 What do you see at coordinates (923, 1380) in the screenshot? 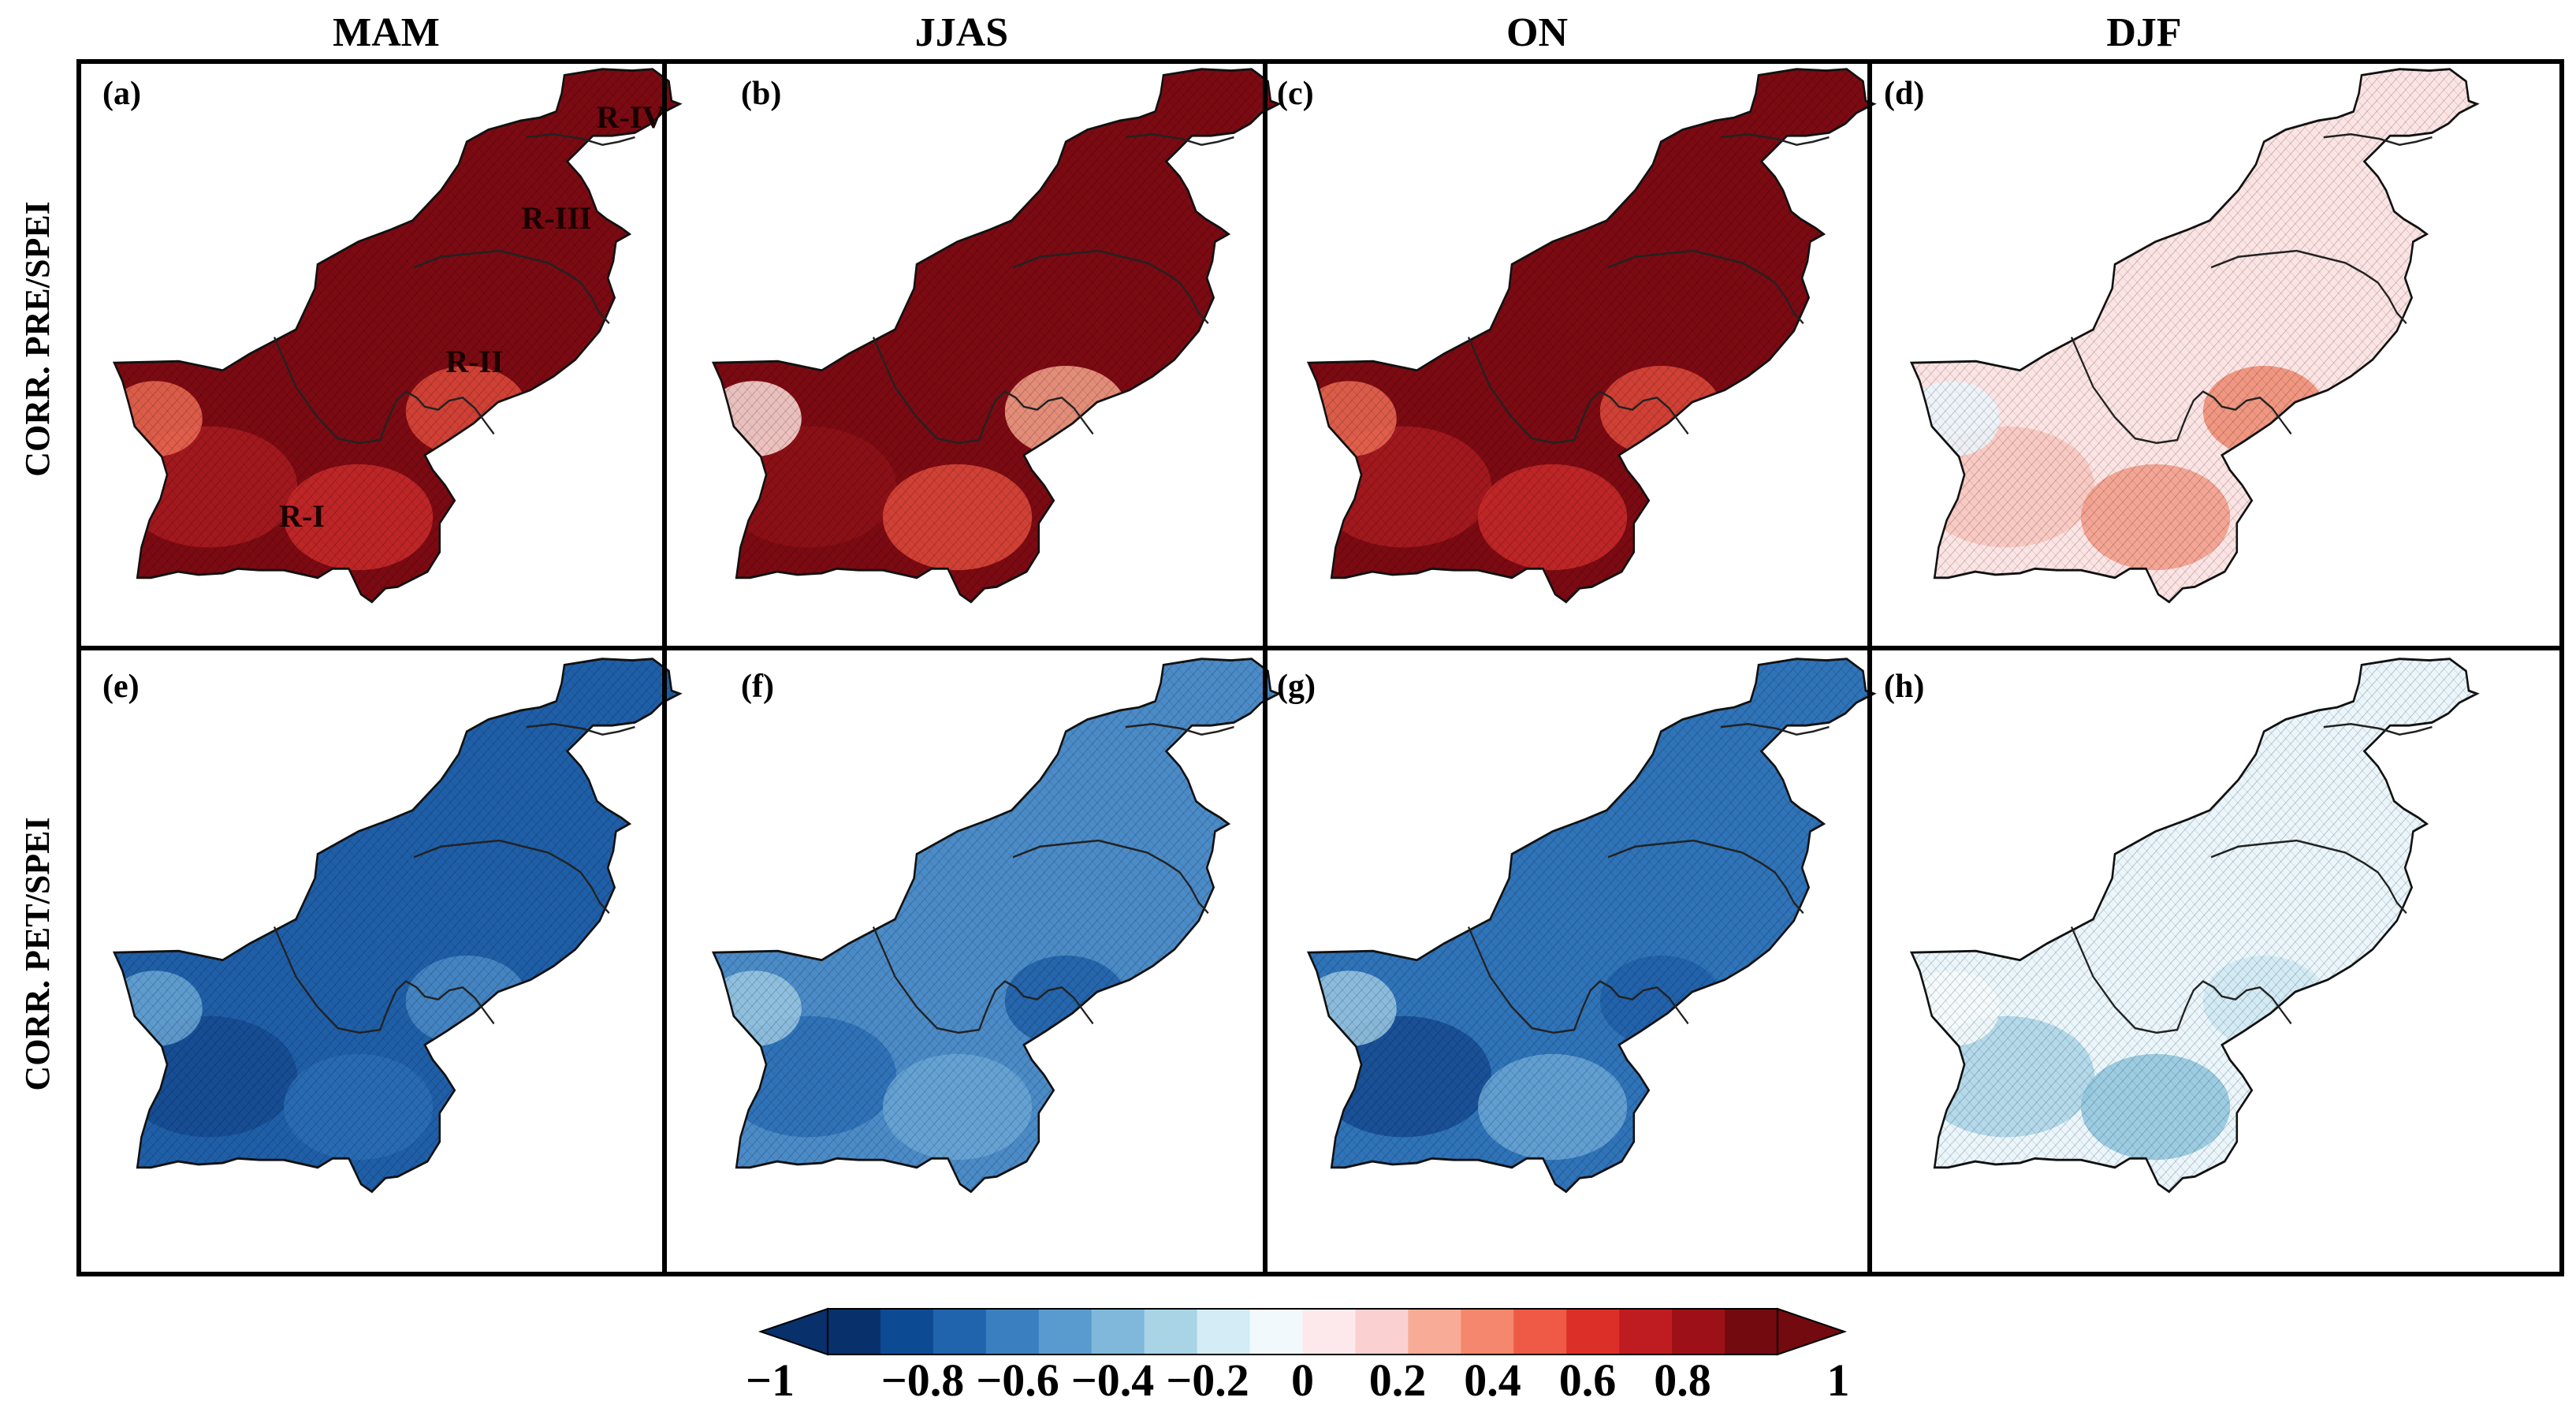
I see `colorbar-tick-label: −0.8` at bounding box center [923, 1380].